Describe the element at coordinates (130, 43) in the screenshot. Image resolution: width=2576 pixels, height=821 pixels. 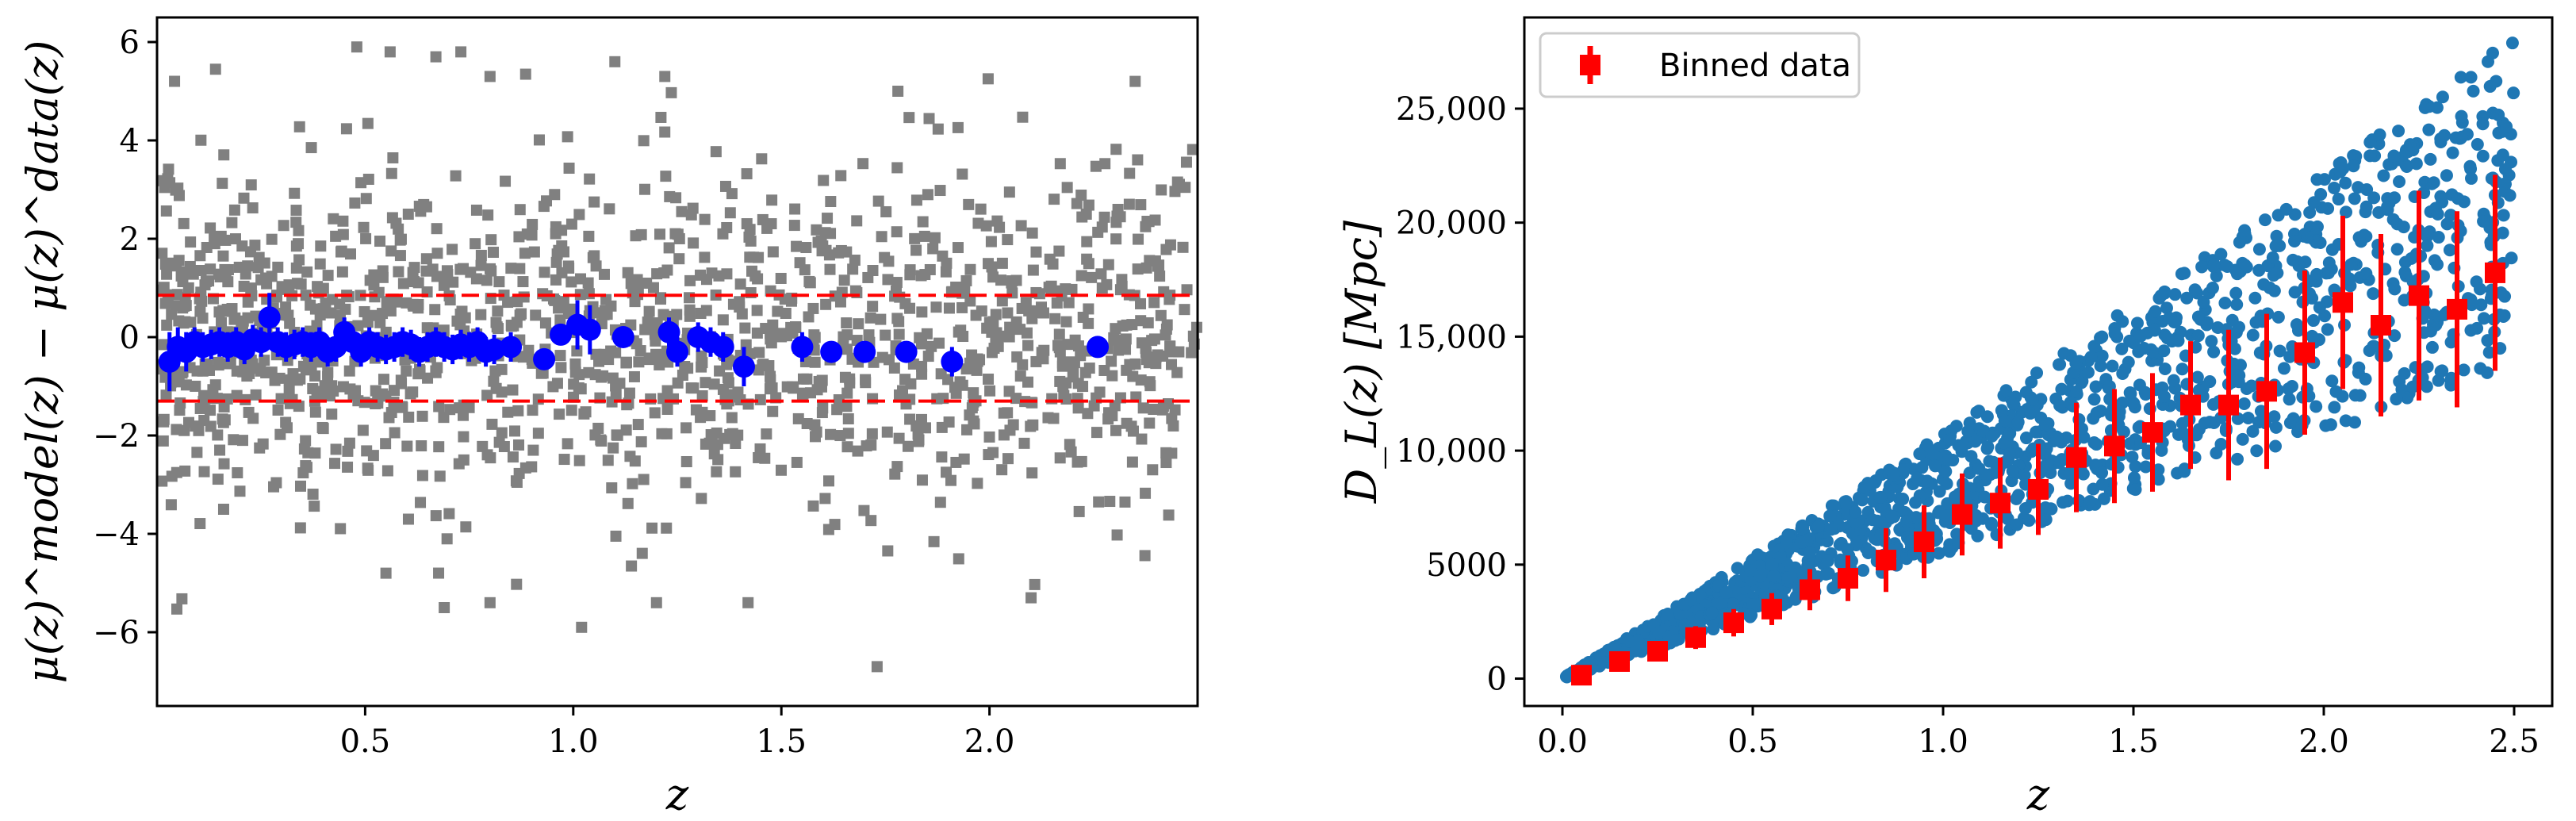
I see `left-y-tick-label: 6` at that location.